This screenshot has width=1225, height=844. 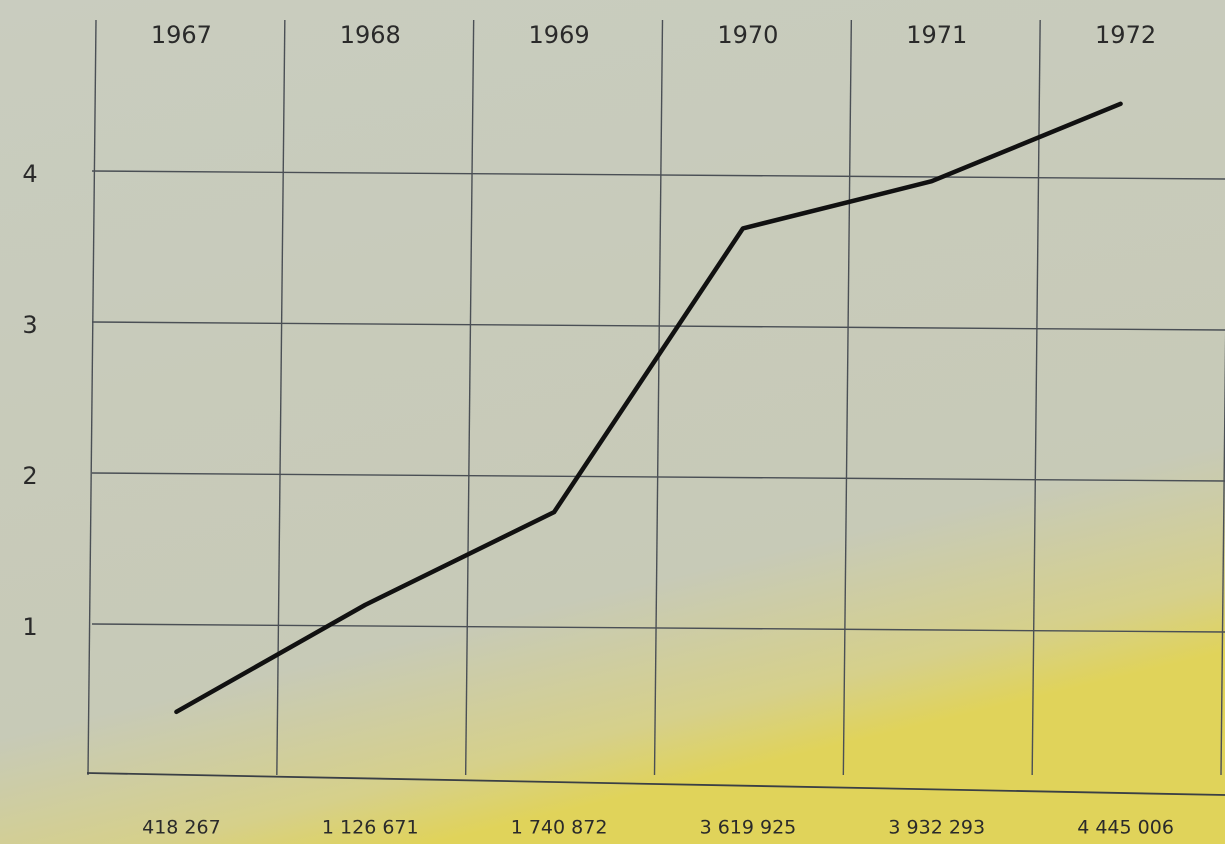 What do you see at coordinates (936, 35) in the screenshot?
I see `year-label: 1971` at bounding box center [936, 35].